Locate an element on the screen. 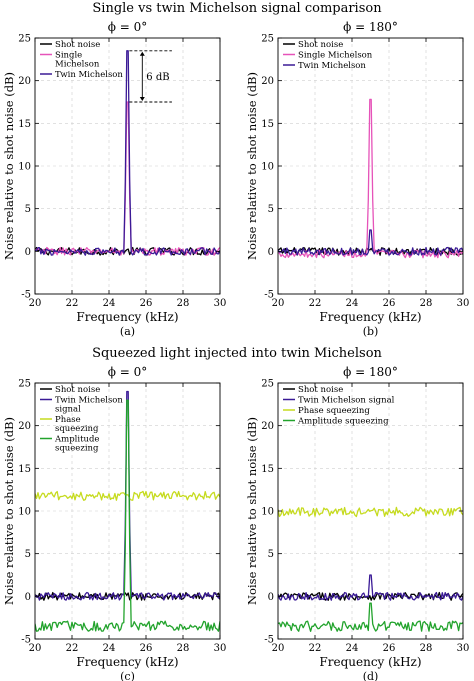  legend-label-twin: Twin Michelson signal is located at coordinates (346, 401).